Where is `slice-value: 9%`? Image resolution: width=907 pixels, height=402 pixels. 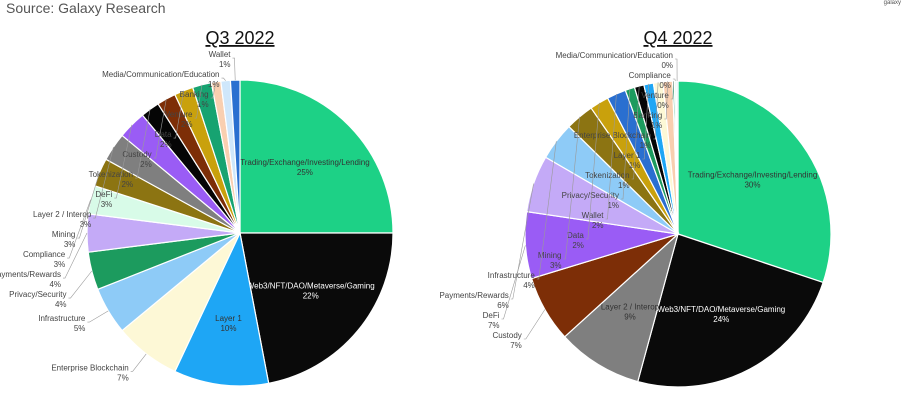
slice-value: 9% is located at coordinates (630, 316).